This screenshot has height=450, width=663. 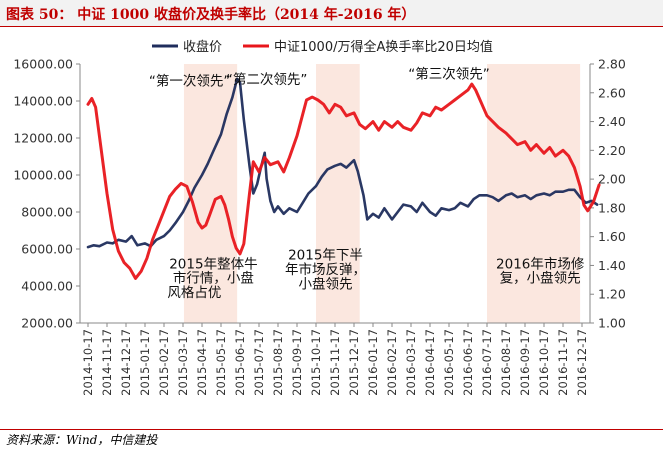 What do you see at coordinates (278, 362) in the screenshot?
I see `x-tick-label: 2015-08-17` at bounding box center [278, 362].